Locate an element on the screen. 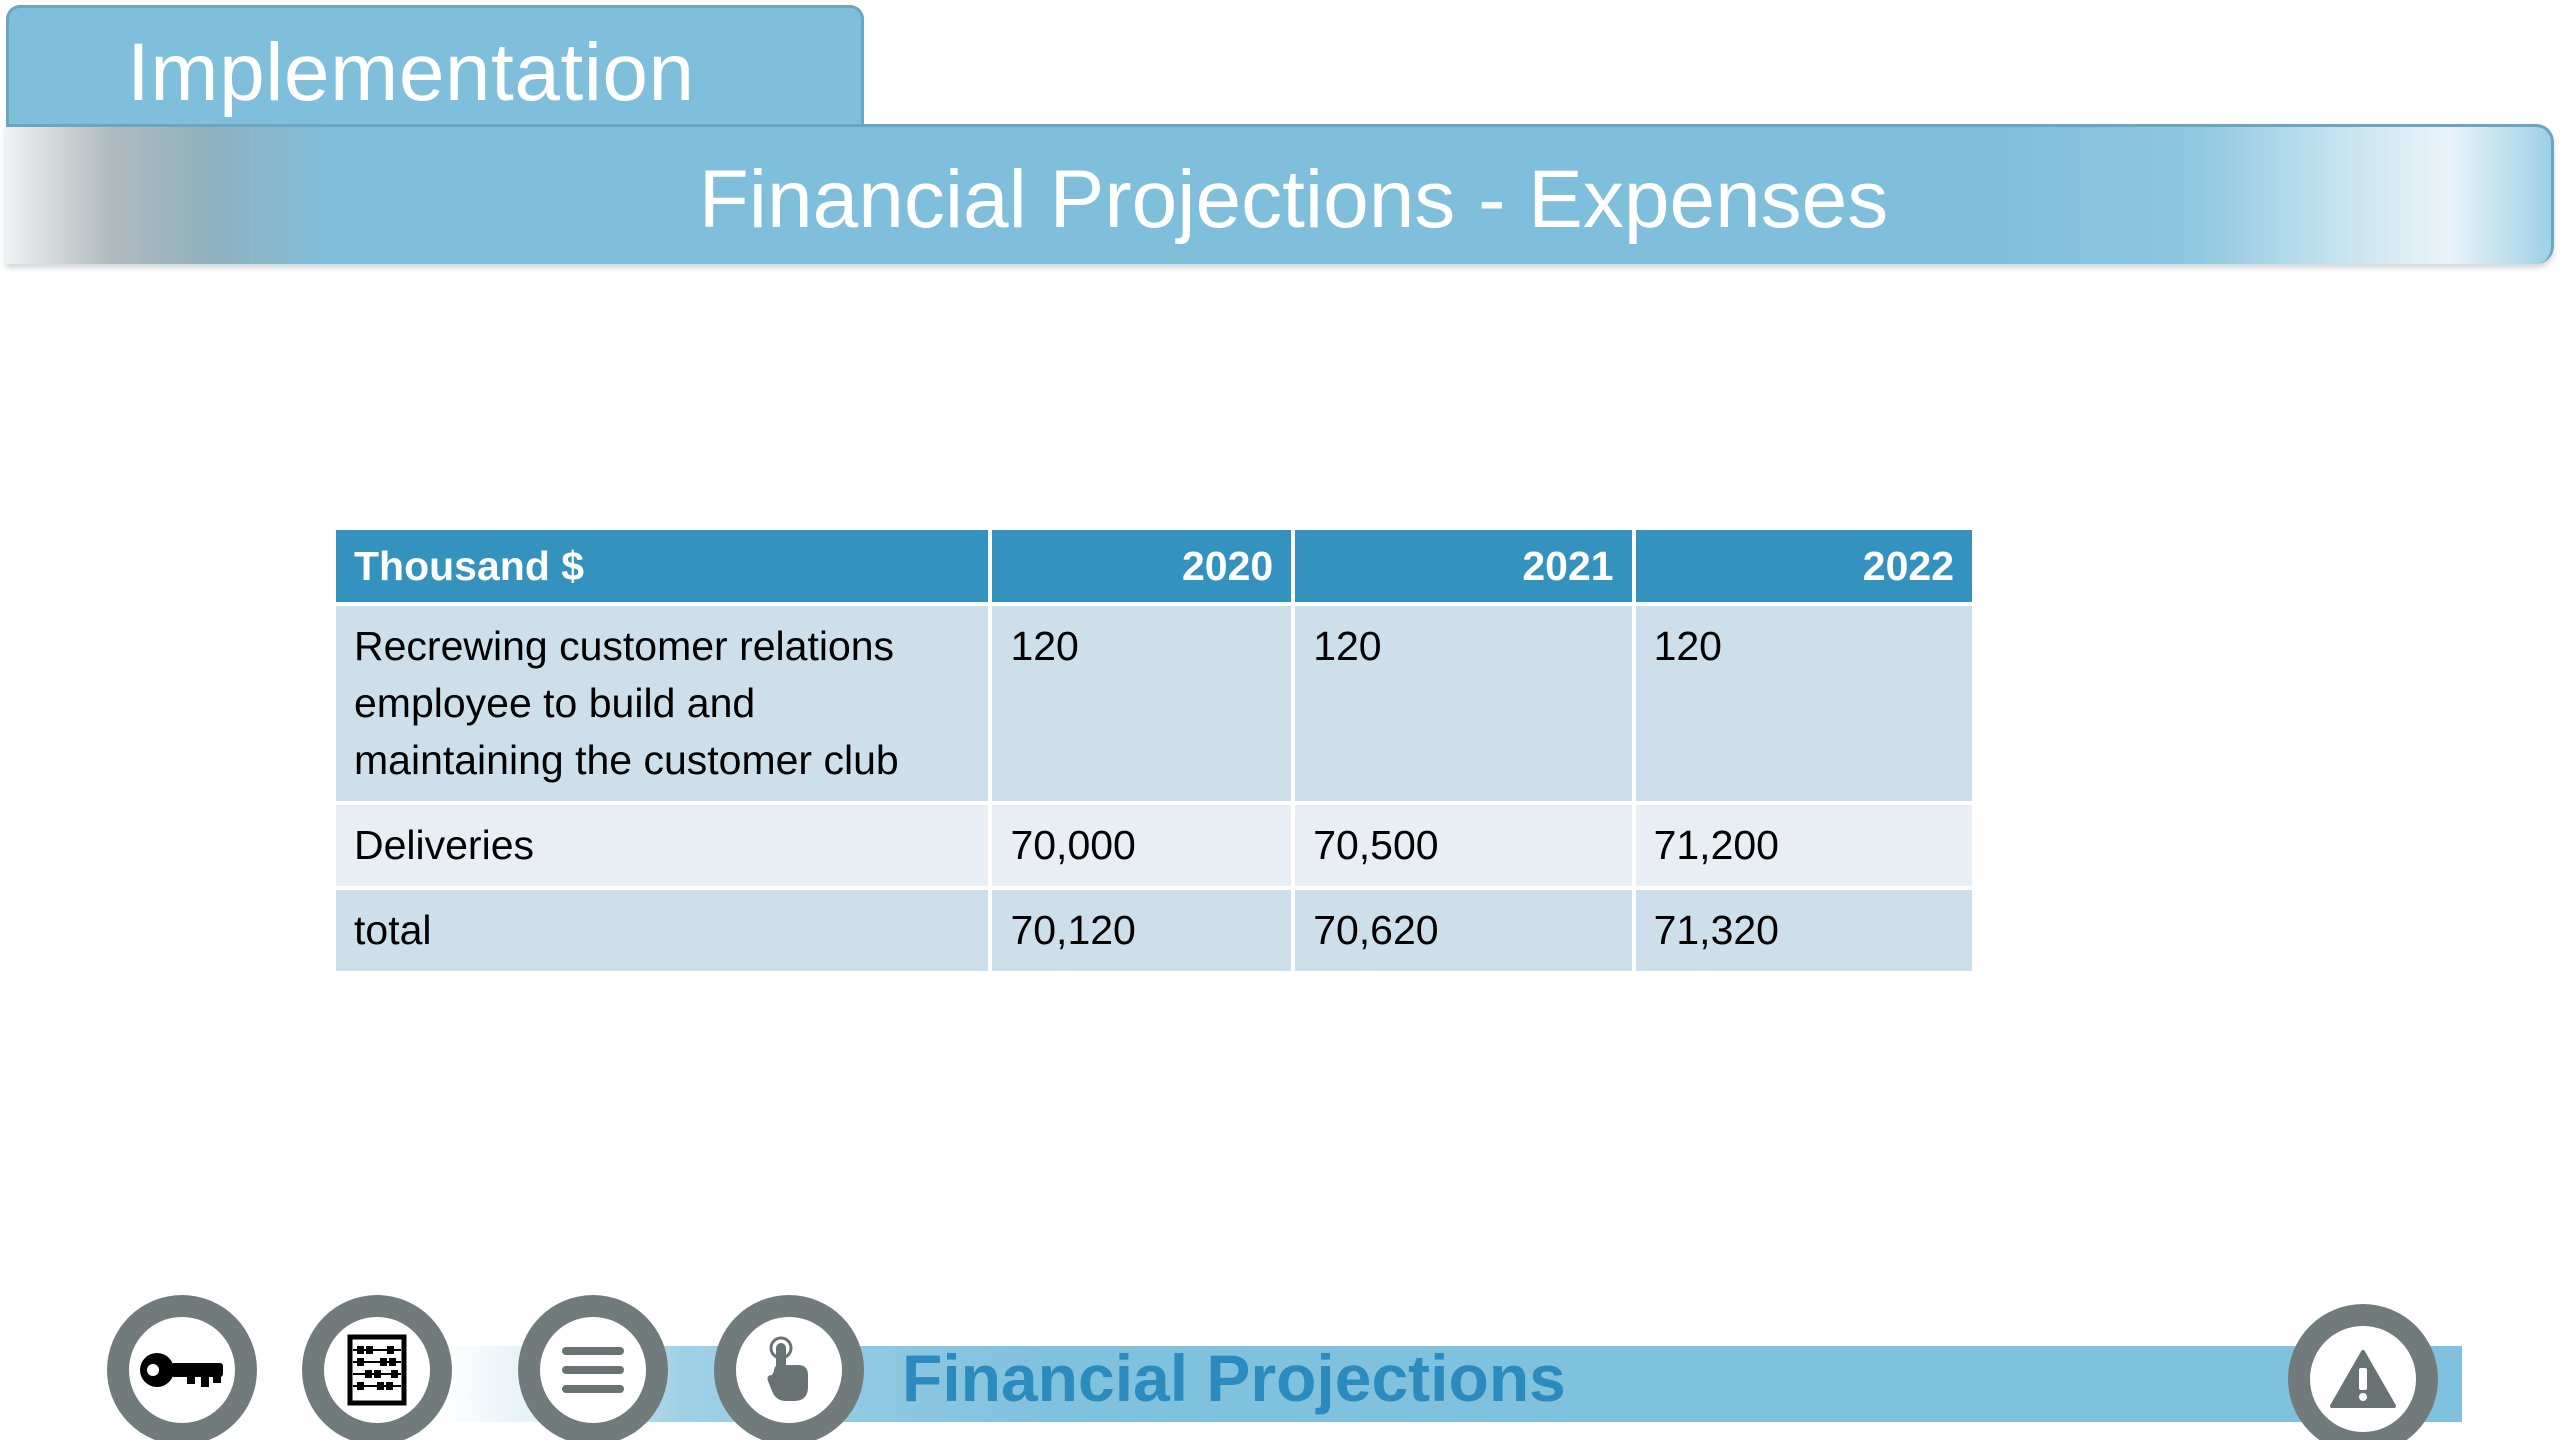 This screenshot has width=2560, height=1440. table-row: total 70,120 70,620 71,320 is located at coordinates (1154, 930).